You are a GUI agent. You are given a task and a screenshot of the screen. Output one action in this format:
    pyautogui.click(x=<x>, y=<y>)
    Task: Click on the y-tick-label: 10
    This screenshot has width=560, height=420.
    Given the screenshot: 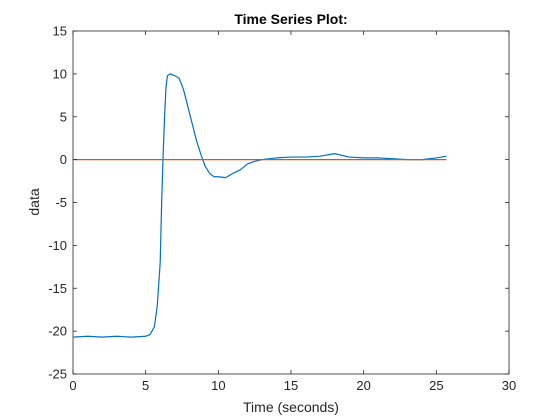 What is the action you would take?
    pyautogui.click(x=60, y=73)
    